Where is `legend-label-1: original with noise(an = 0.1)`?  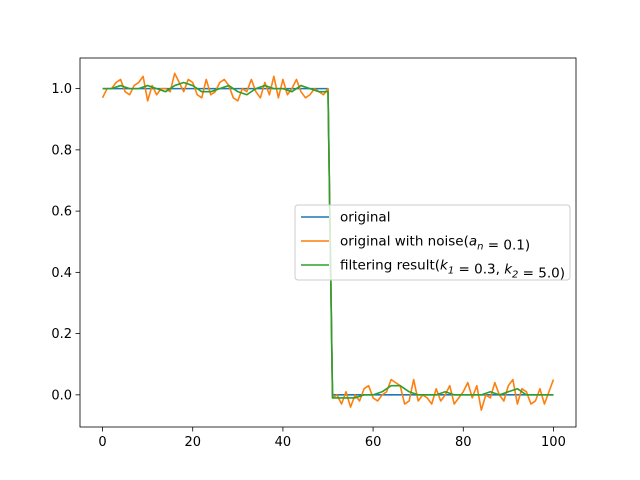
legend-label-1: original with noise(an = 0.1) is located at coordinates (435, 244).